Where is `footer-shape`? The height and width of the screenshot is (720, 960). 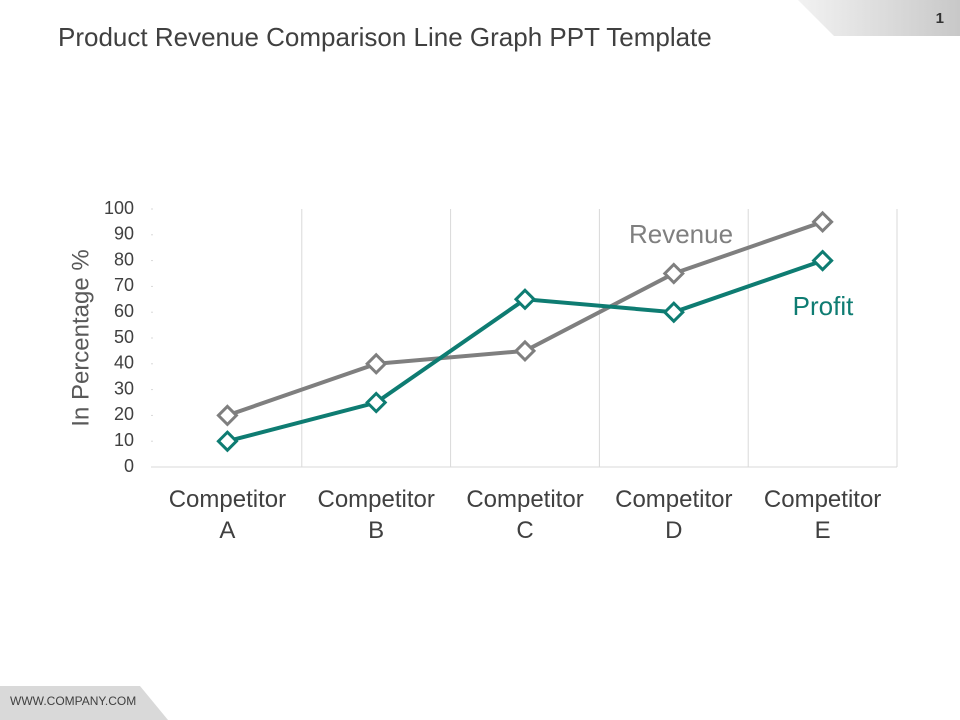
footer-shape is located at coordinates (84, 703).